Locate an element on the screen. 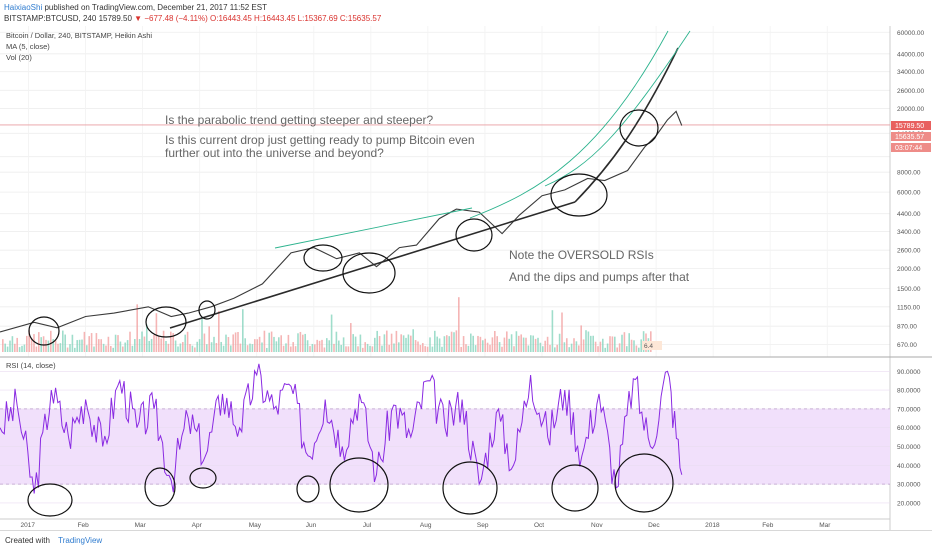 This screenshot has width=932, height=551. time-tick-label: Dec is located at coordinates (654, 525).